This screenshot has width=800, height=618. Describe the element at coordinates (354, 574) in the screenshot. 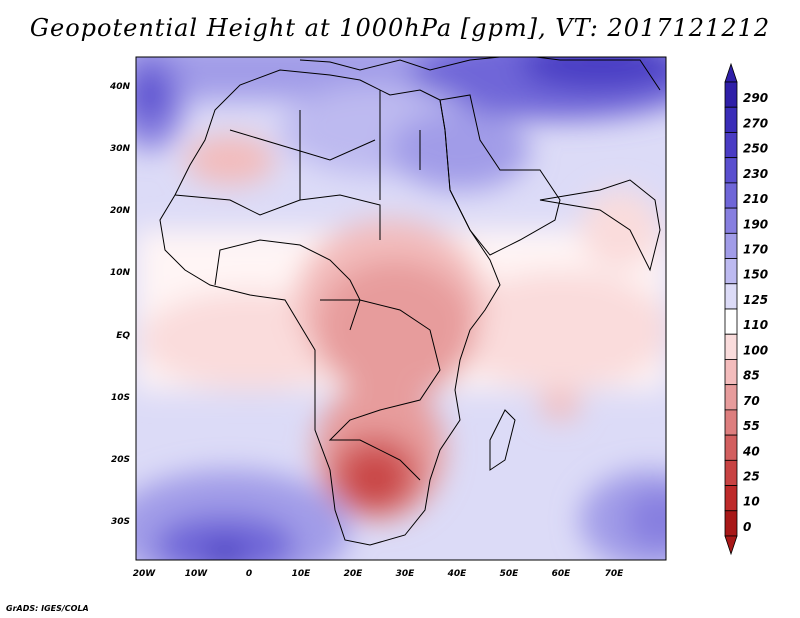

I see `lon-tick: 20E` at that location.